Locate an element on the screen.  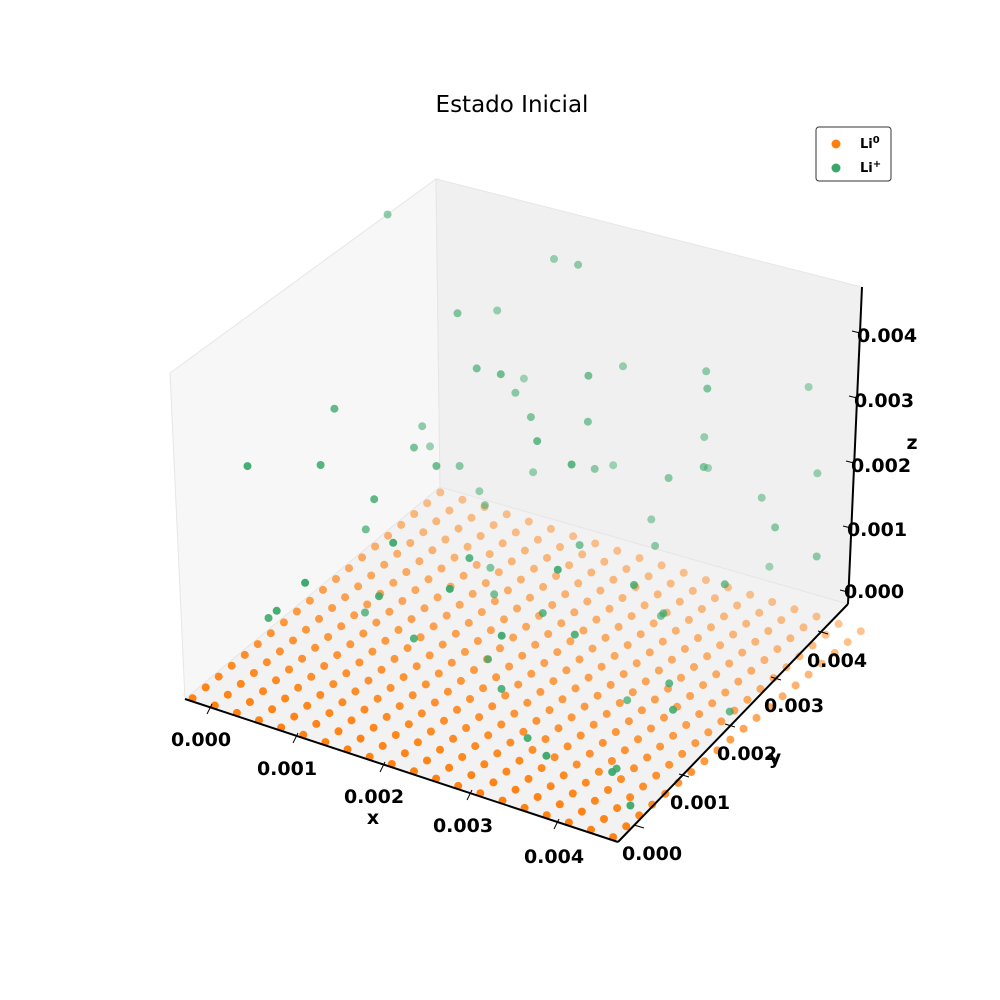
x-tick-label-2: 0.002 is located at coordinates (374, 797).